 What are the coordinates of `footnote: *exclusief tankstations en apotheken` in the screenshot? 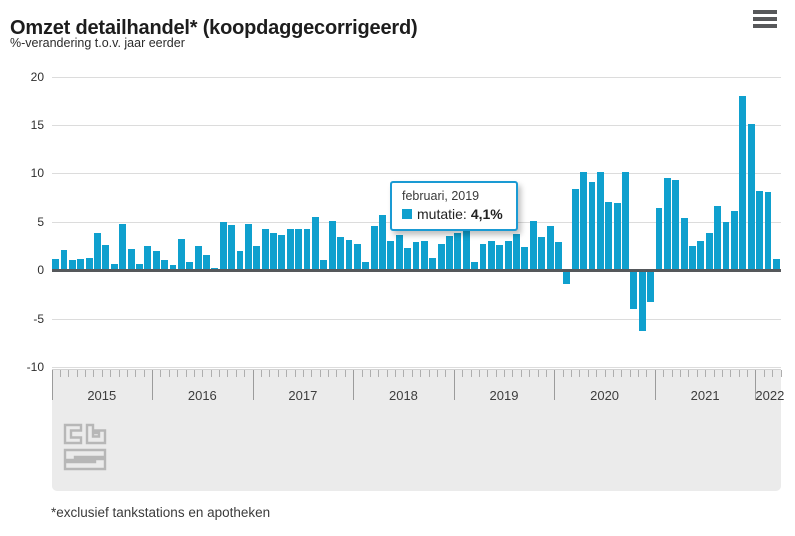 It's located at (161, 512).